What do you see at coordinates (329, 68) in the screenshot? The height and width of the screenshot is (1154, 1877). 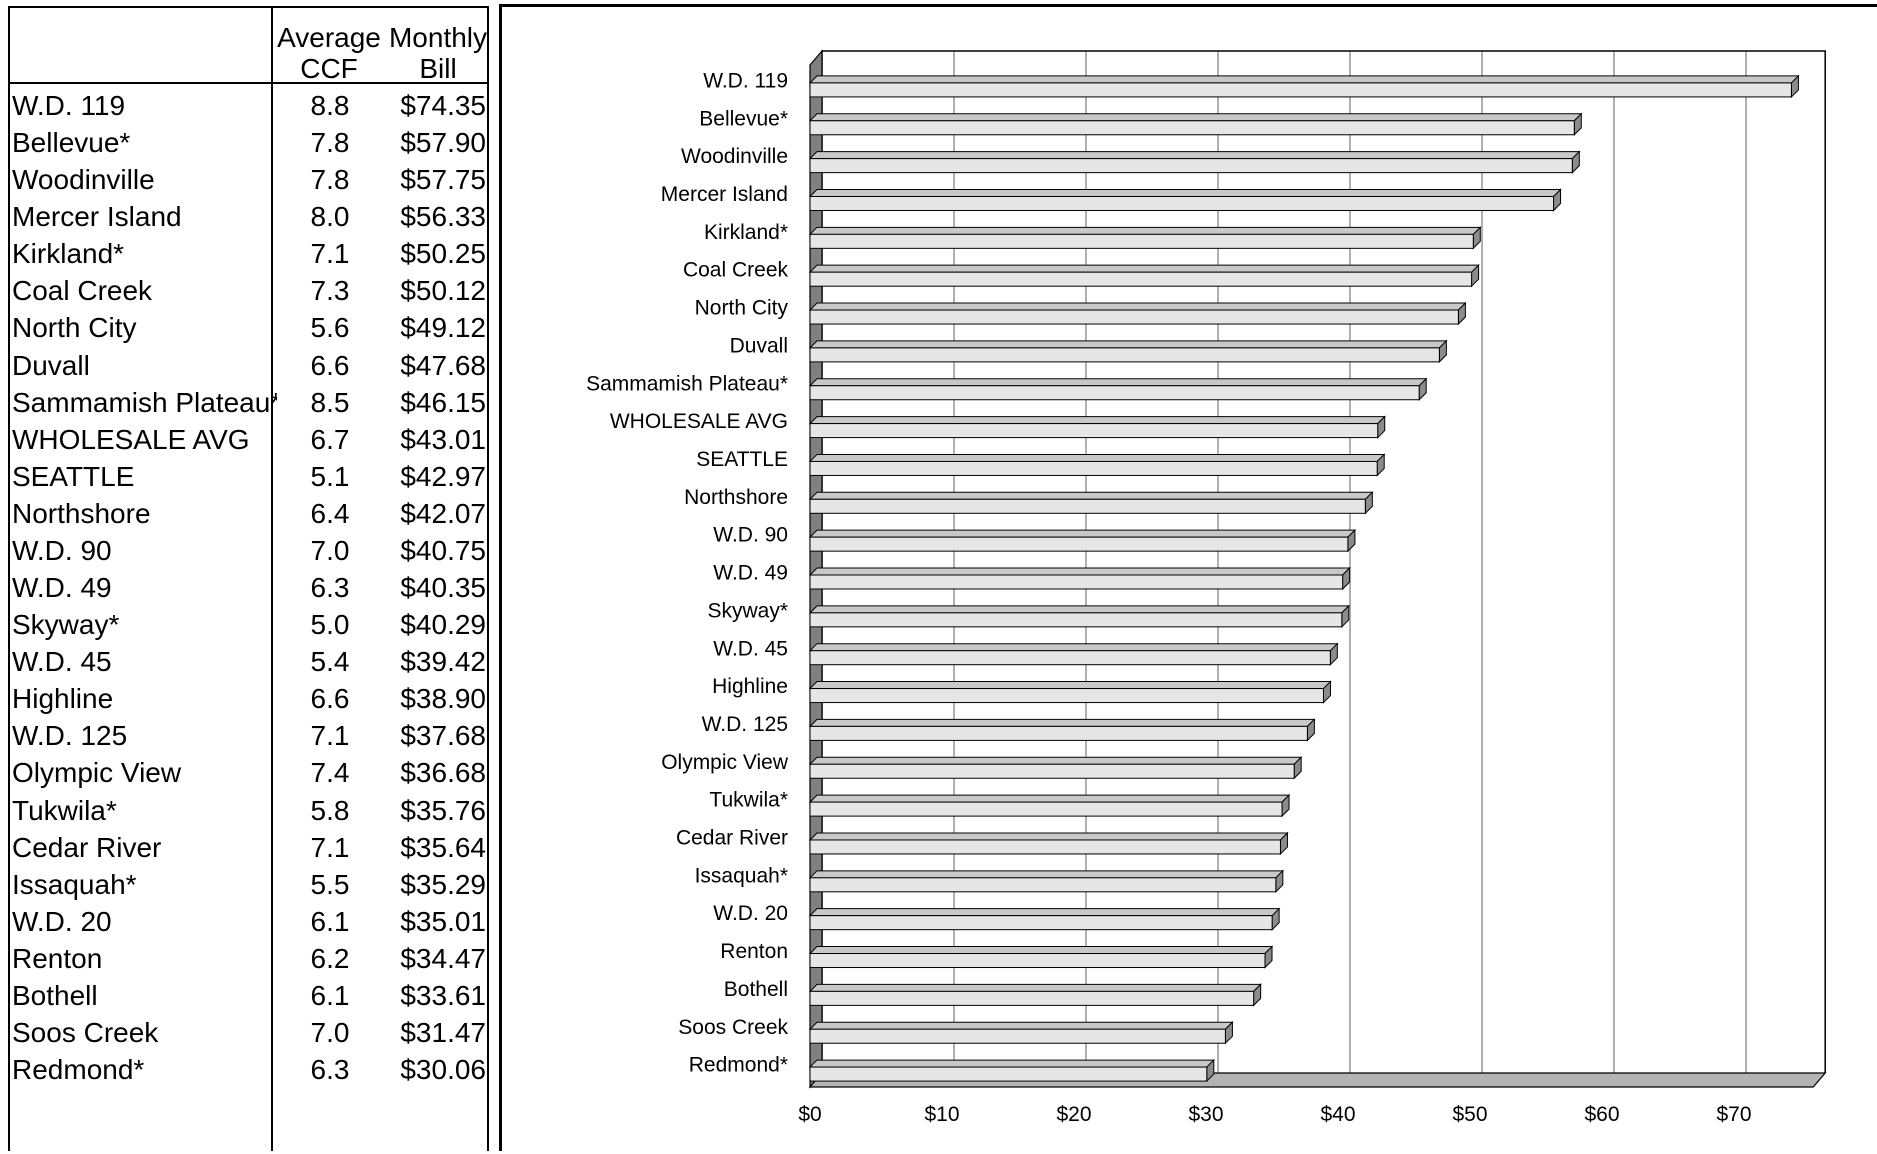 I see `header-average-ccf-line2: CCF` at bounding box center [329, 68].